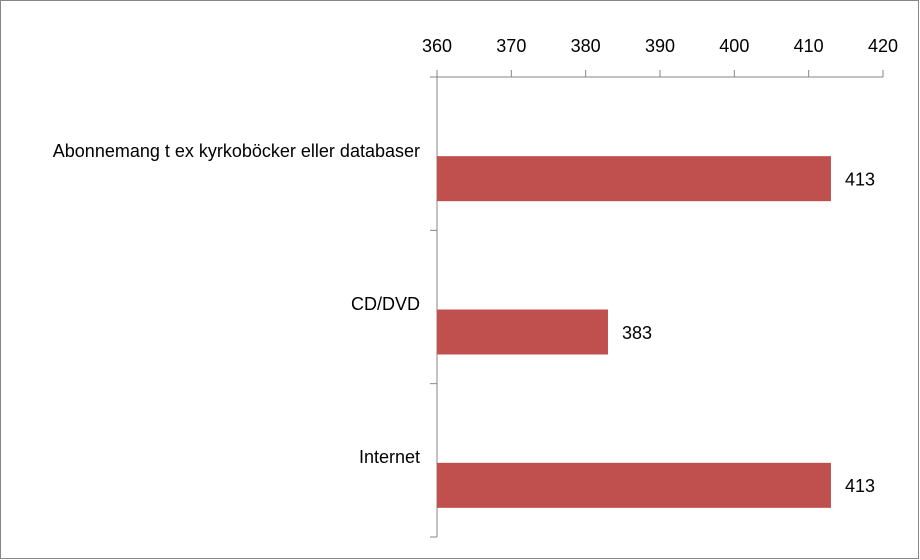  What do you see at coordinates (511, 46) in the screenshot?
I see `x-tick-label: 370` at bounding box center [511, 46].